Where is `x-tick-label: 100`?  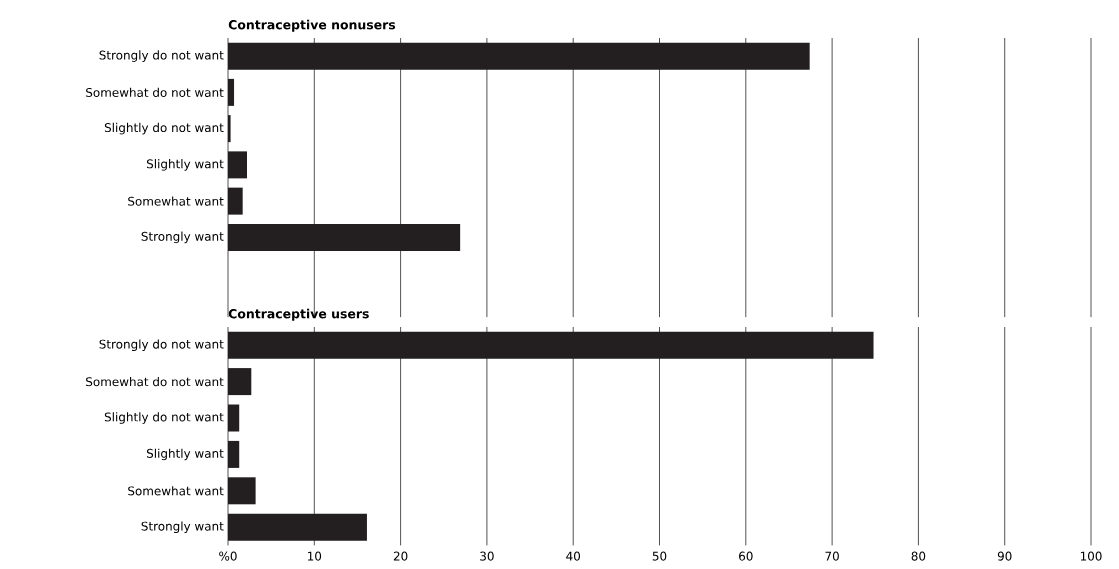
x-tick-label: 100 is located at coordinates (1091, 556).